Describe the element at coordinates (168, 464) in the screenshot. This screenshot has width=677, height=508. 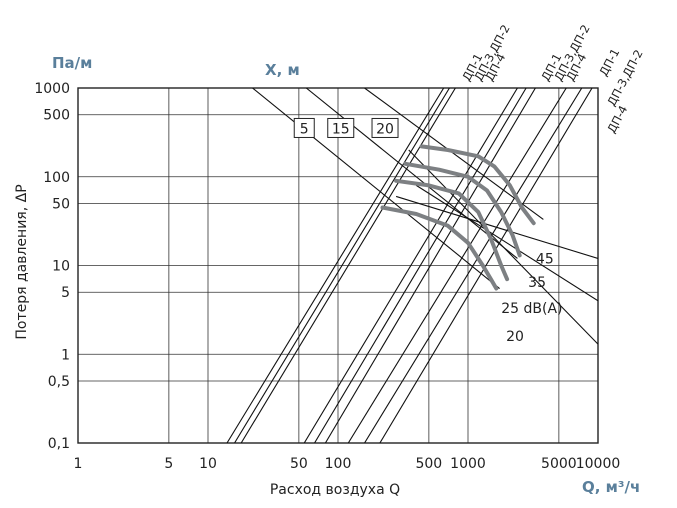
I see `x-tick-label: 5` at that location.